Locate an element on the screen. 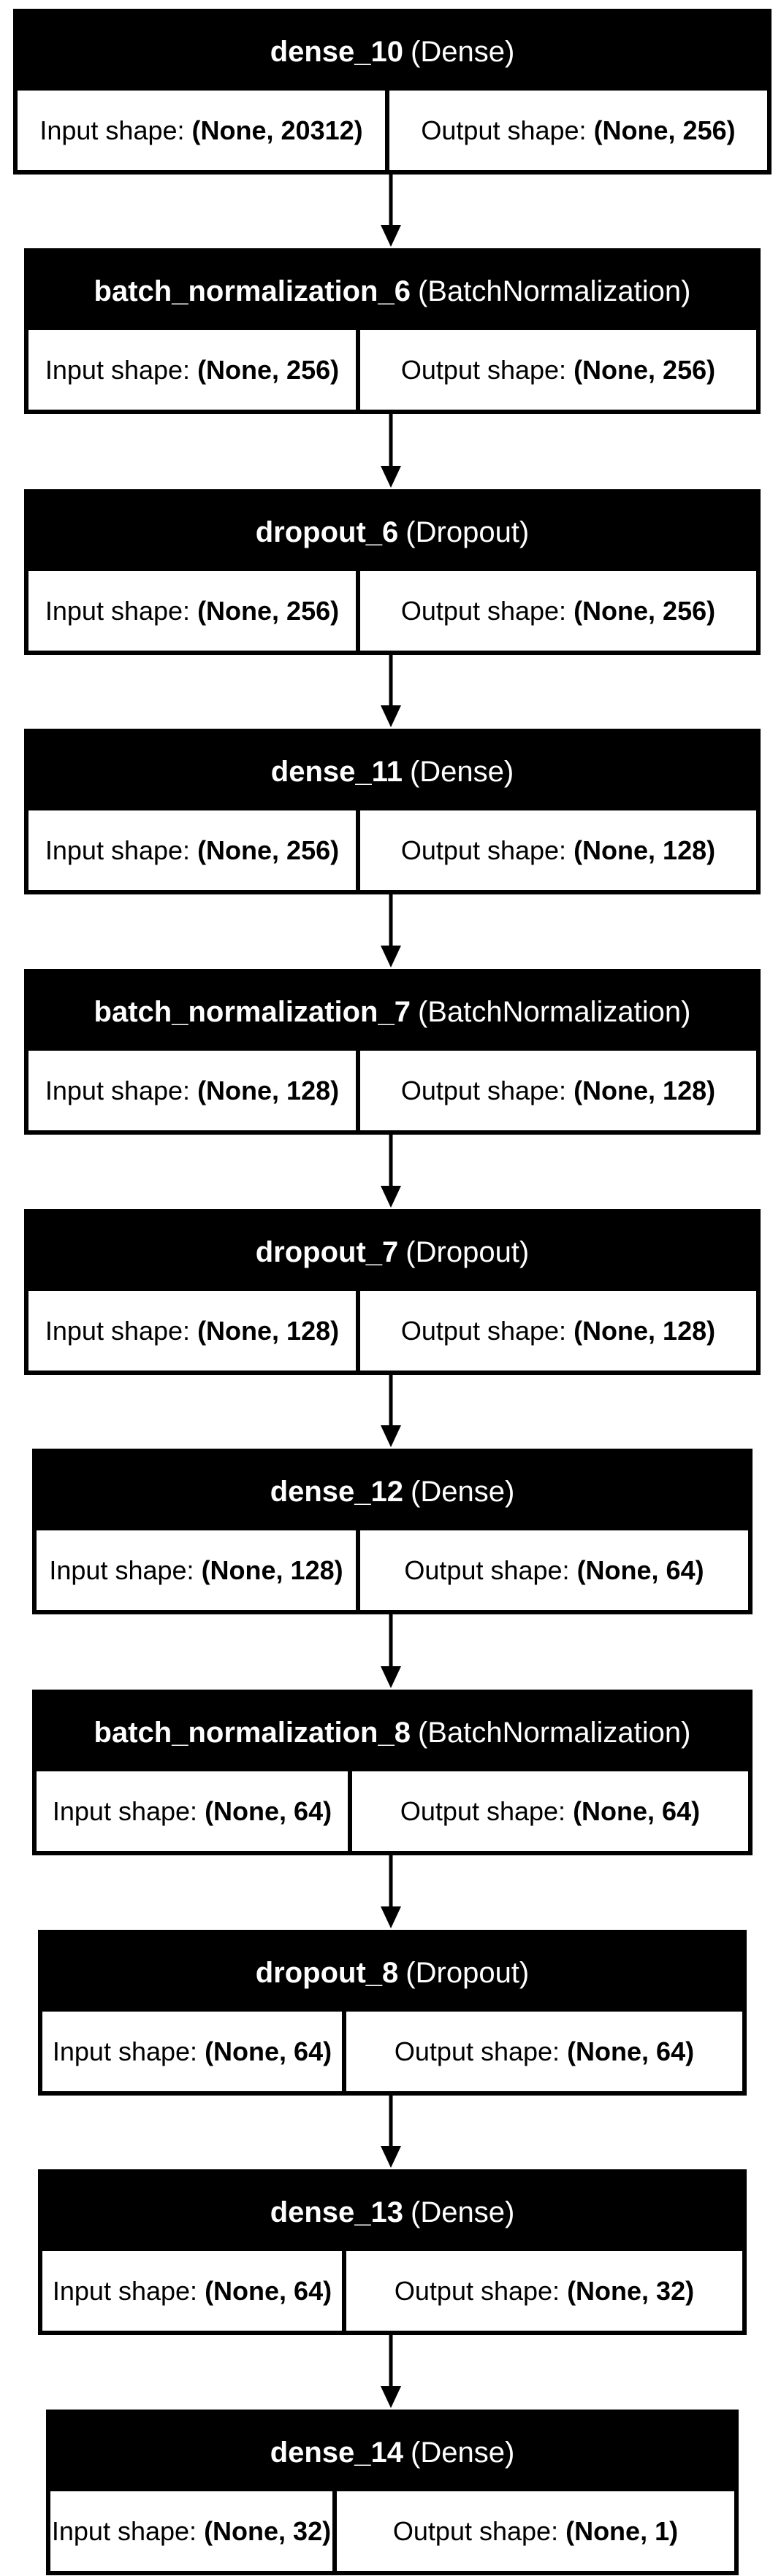 The height and width of the screenshot is (2576, 781). layer-header: dense_13 (Dense) is located at coordinates (392, 2212).